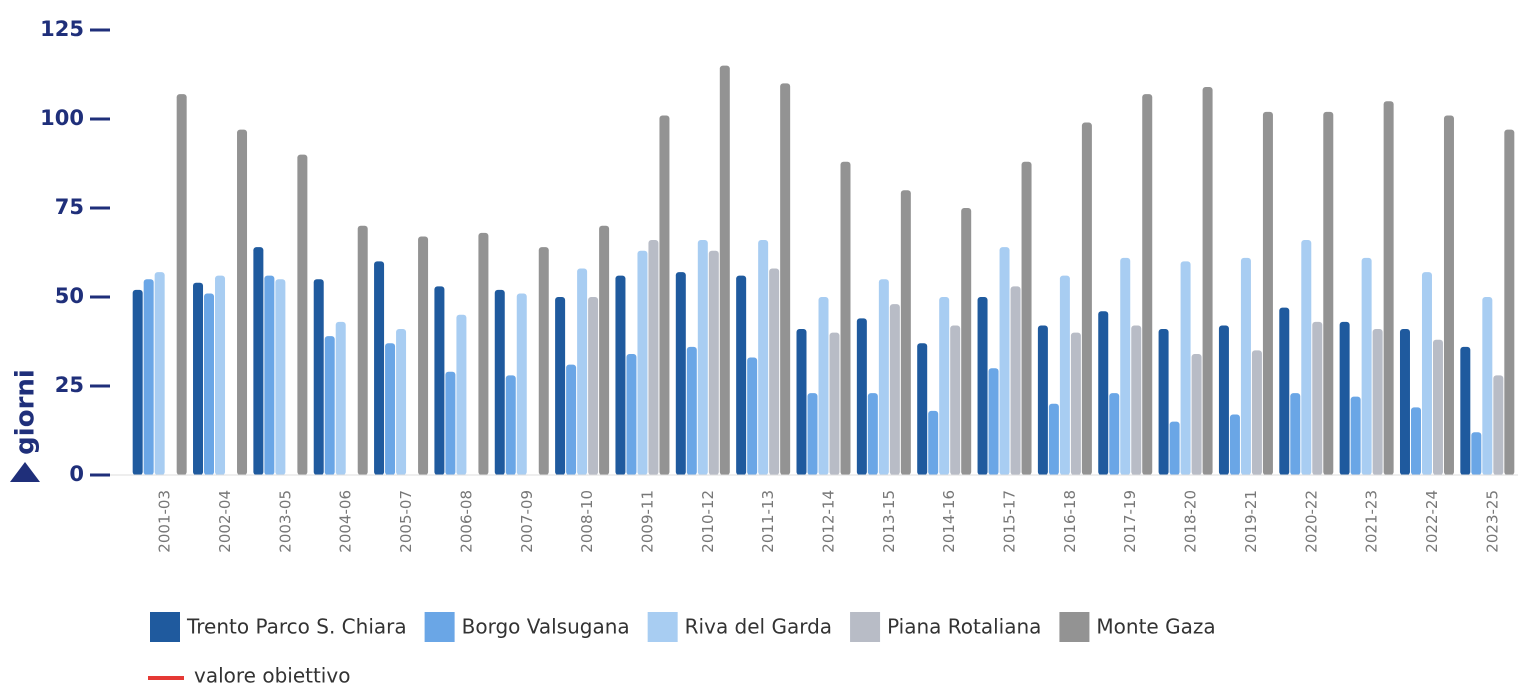 This screenshot has width=1518, height=688. Describe the element at coordinates (62, 29) in the screenshot. I see `y-tick-label: 125` at that location.